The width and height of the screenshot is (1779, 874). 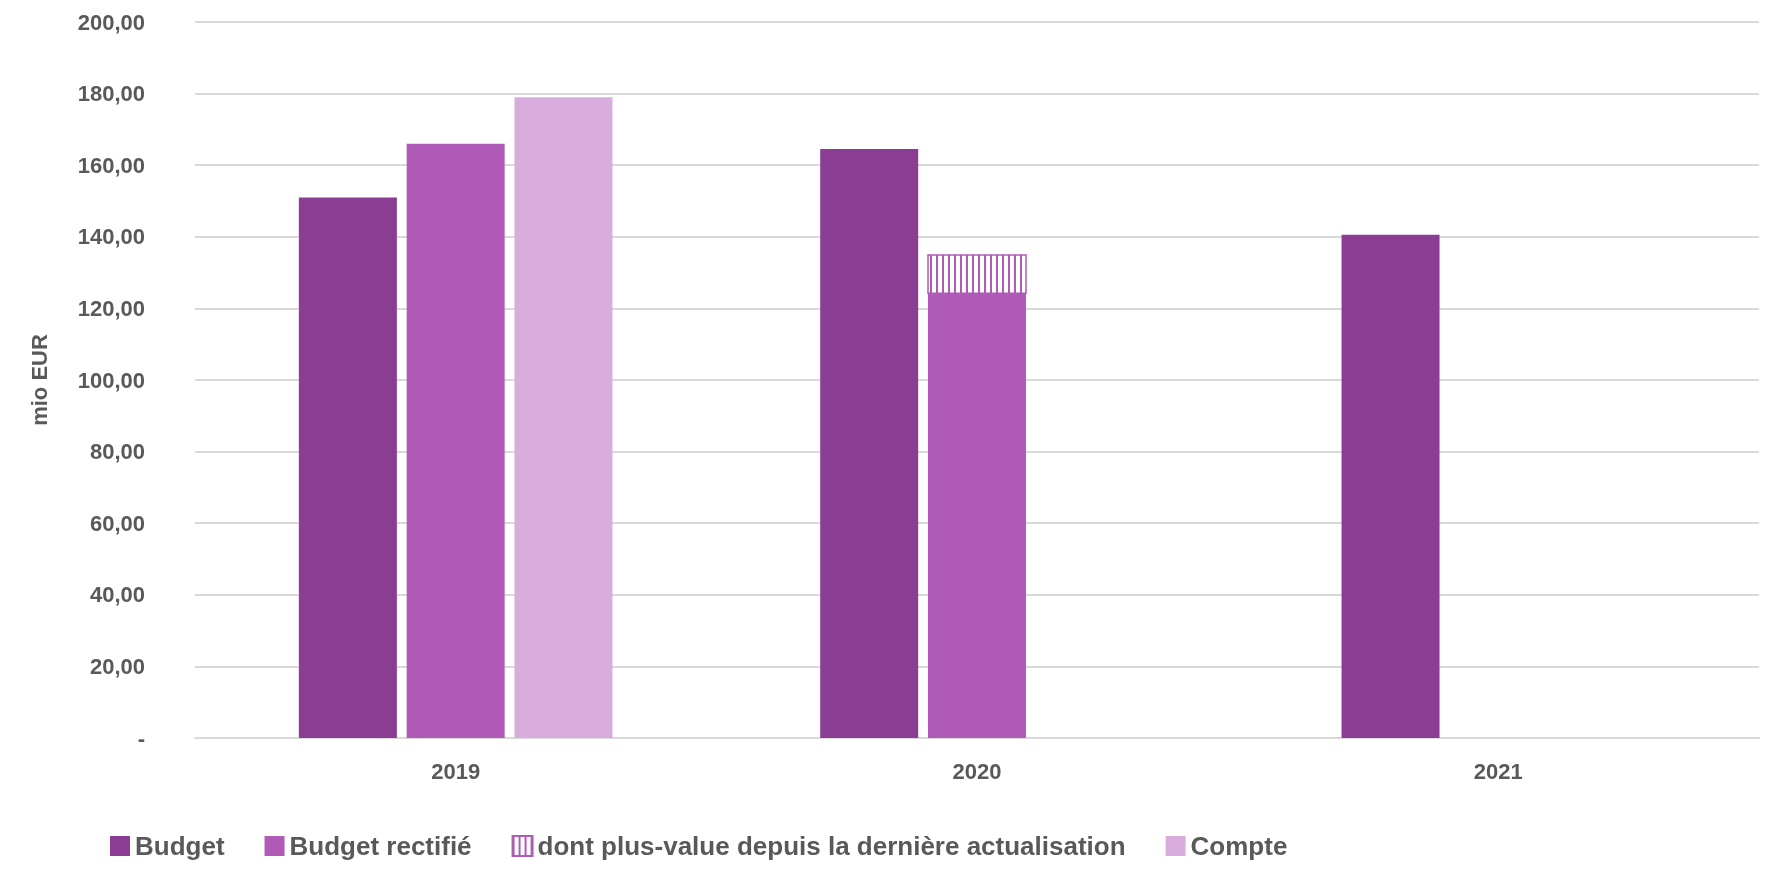 I want to click on y-axis-title: mio EUR, so click(x=39, y=380).